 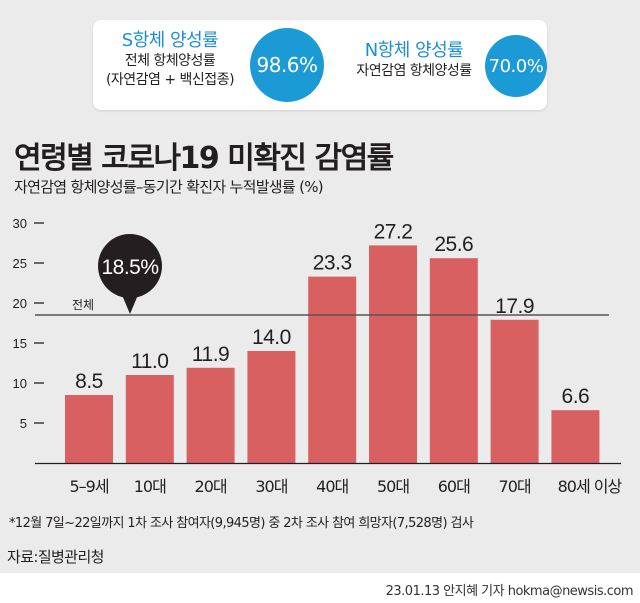 What do you see at coordinates (393, 486) in the screenshot?
I see `x-tick-label: 50대` at bounding box center [393, 486].